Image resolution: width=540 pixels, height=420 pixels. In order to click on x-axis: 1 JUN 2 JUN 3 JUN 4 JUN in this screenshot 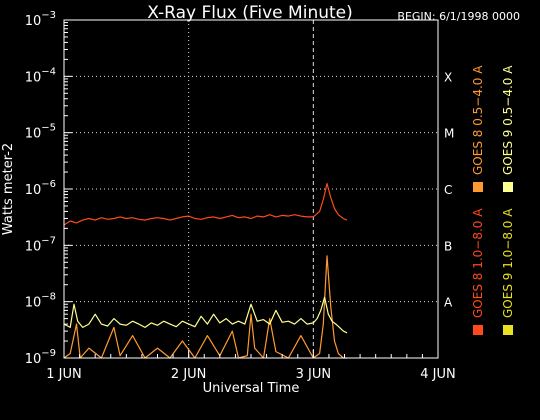, I will do `click(251, 366)`.